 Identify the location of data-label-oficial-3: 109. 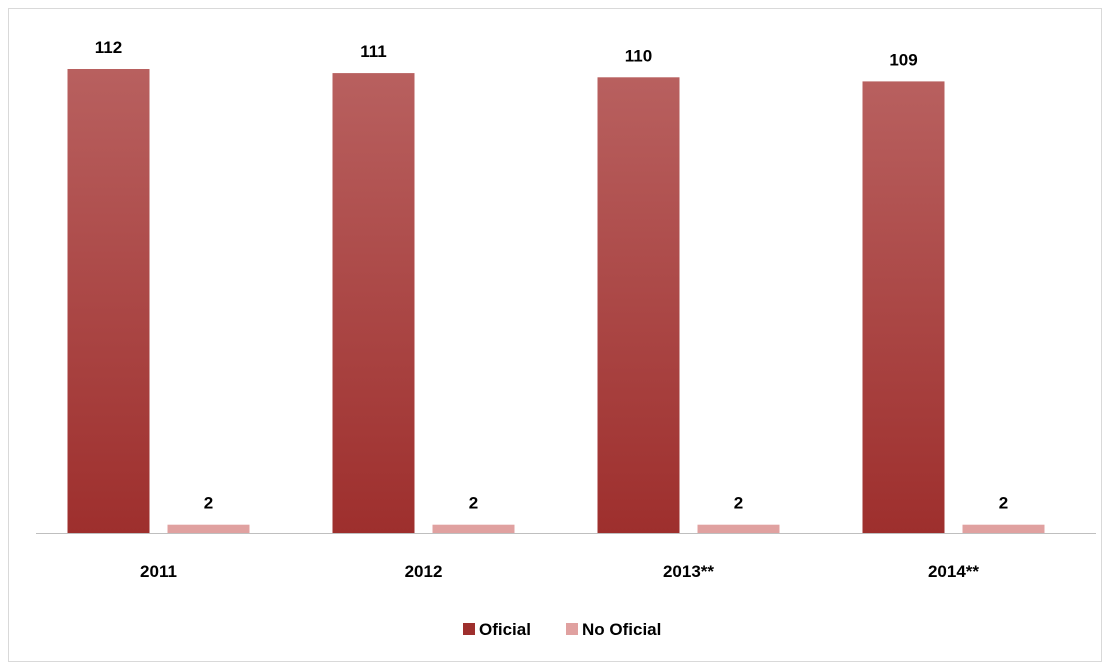
(903, 59).